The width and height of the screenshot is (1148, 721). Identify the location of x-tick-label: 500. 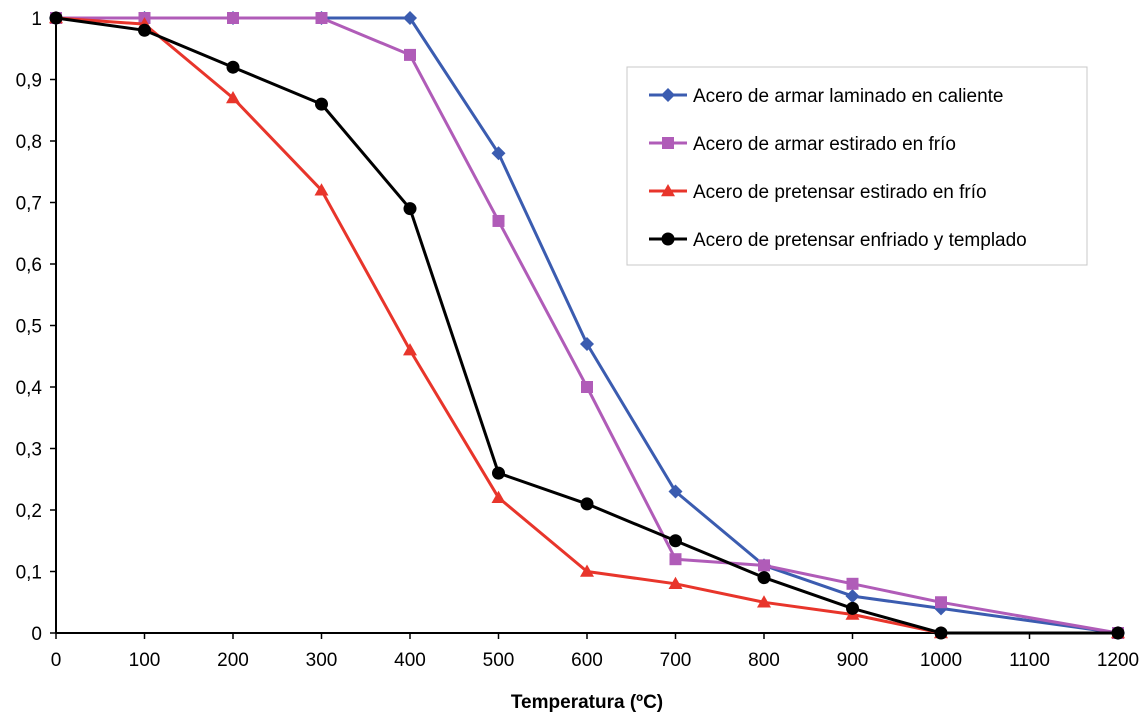
(499, 660).